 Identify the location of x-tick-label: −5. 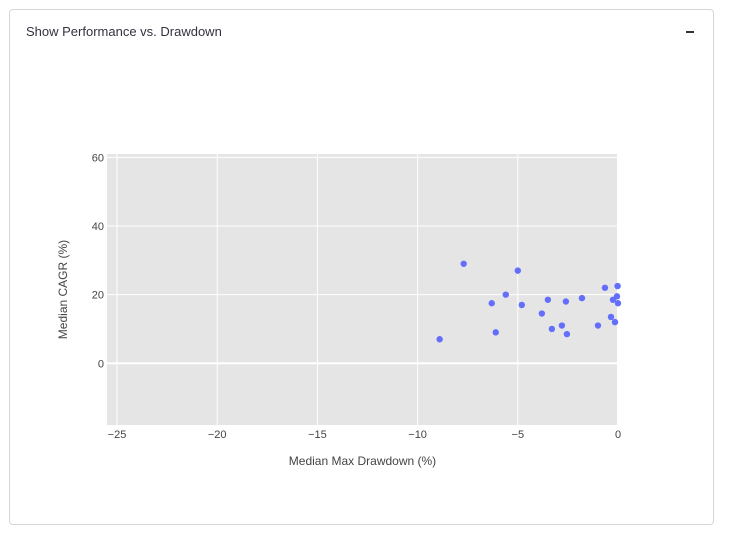
(518, 435).